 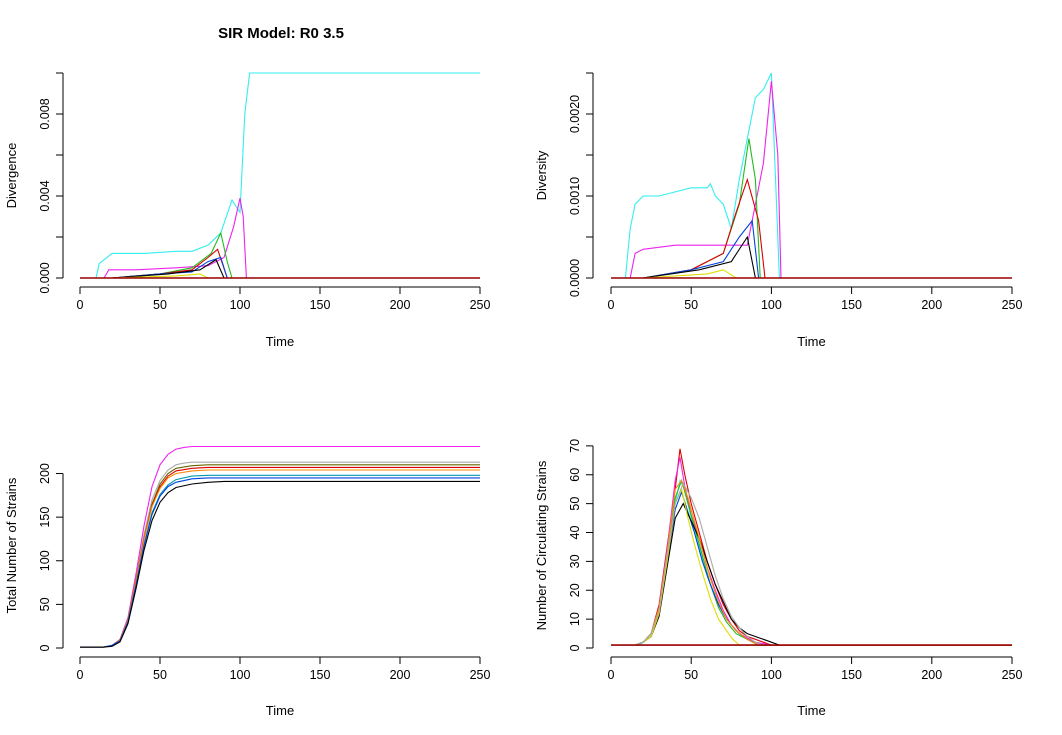 What do you see at coordinates (611, 675) in the screenshot?
I see `circulating-strains-x-tick-label-0: 0` at bounding box center [611, 675].